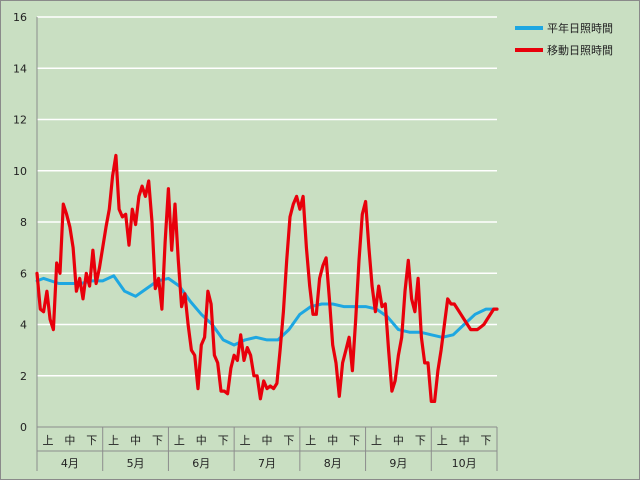 This screenshot has width=640, height=480. What do you see at coordinates (376, 440) in the screenshot?
I see `x-sub-label-15: 上` at bounding box center [376, 440].